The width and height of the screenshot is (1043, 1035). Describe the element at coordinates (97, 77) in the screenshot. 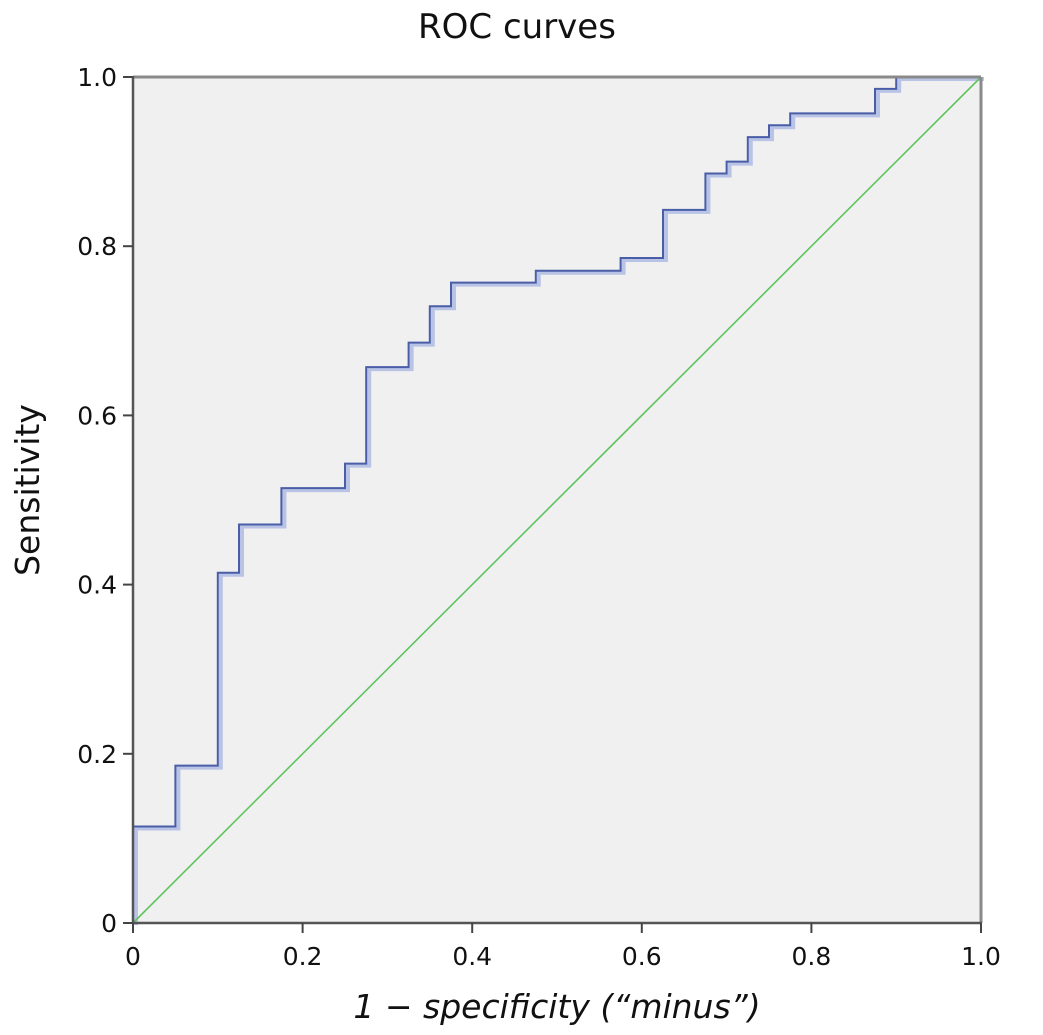

I see `y-tick-label: 1.0` at that location.